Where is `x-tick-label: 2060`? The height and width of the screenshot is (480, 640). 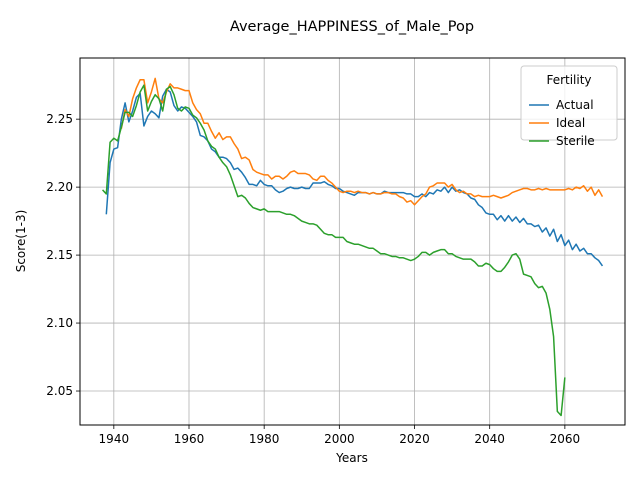
x-tick-label: 2060 is located at coordinates (565, 439).